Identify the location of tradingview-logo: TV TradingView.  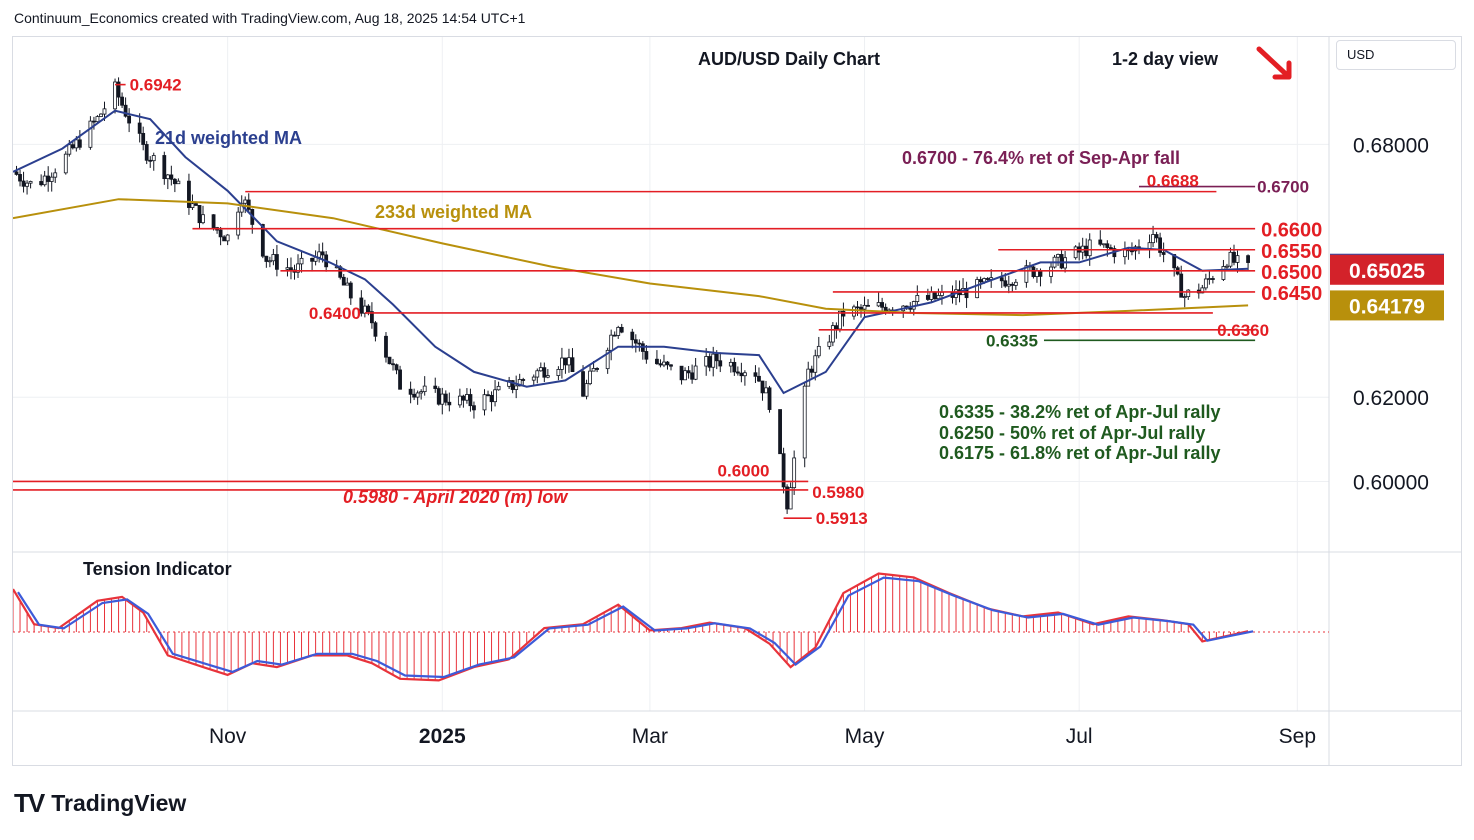
(100, 803).